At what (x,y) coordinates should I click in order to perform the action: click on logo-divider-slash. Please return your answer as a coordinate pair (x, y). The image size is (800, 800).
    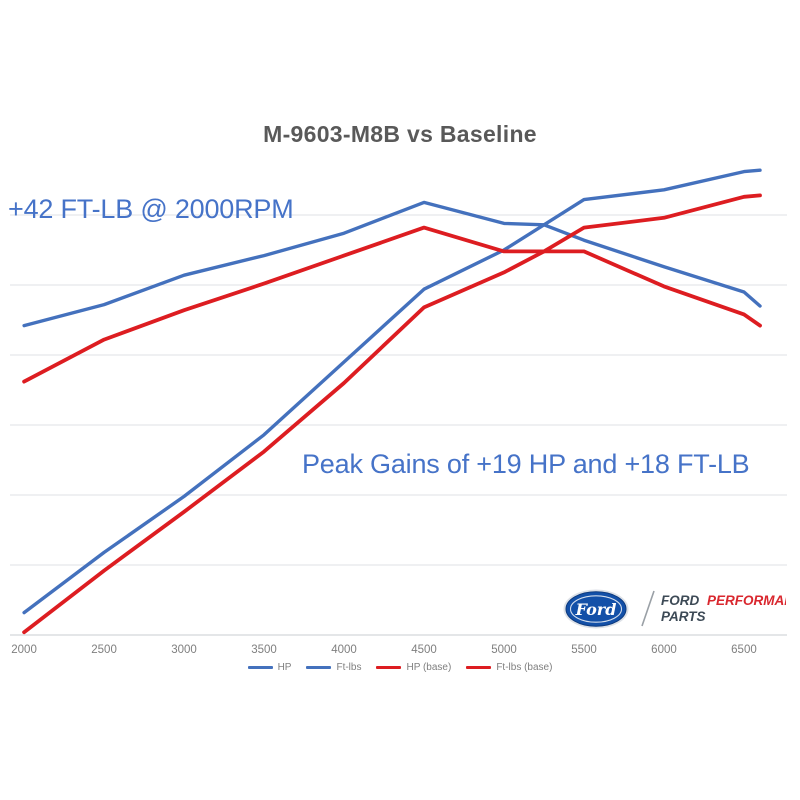
    Looking at the image, I should click on (648, 608).